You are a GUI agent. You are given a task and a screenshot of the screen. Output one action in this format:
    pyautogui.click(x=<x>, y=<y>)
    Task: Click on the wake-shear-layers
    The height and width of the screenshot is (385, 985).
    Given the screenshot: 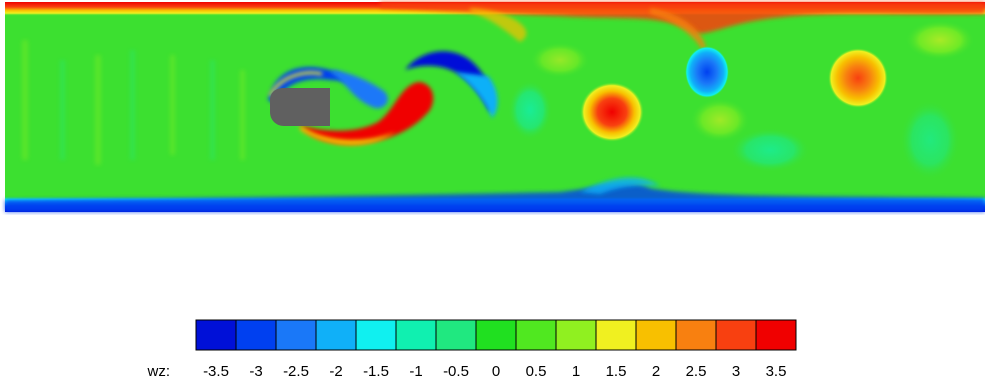 What is the action you would take?
    pyautogui.click(x=383, y=98)
    